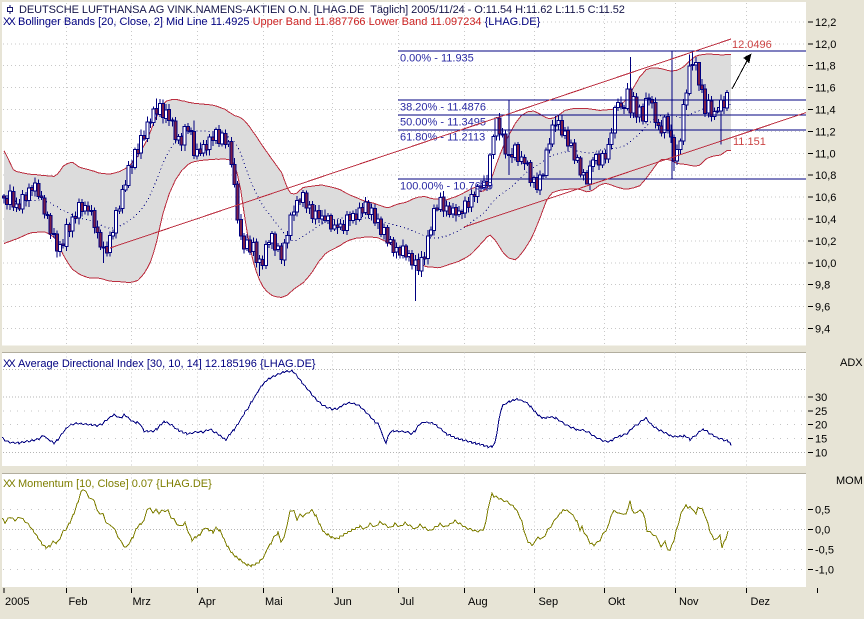 The width and height of the screenshot is (864, 619). What do you see at coordinates (849, 481) in the screenshot?
I see `svg-text: MOM` at bounding box center [849, 481].